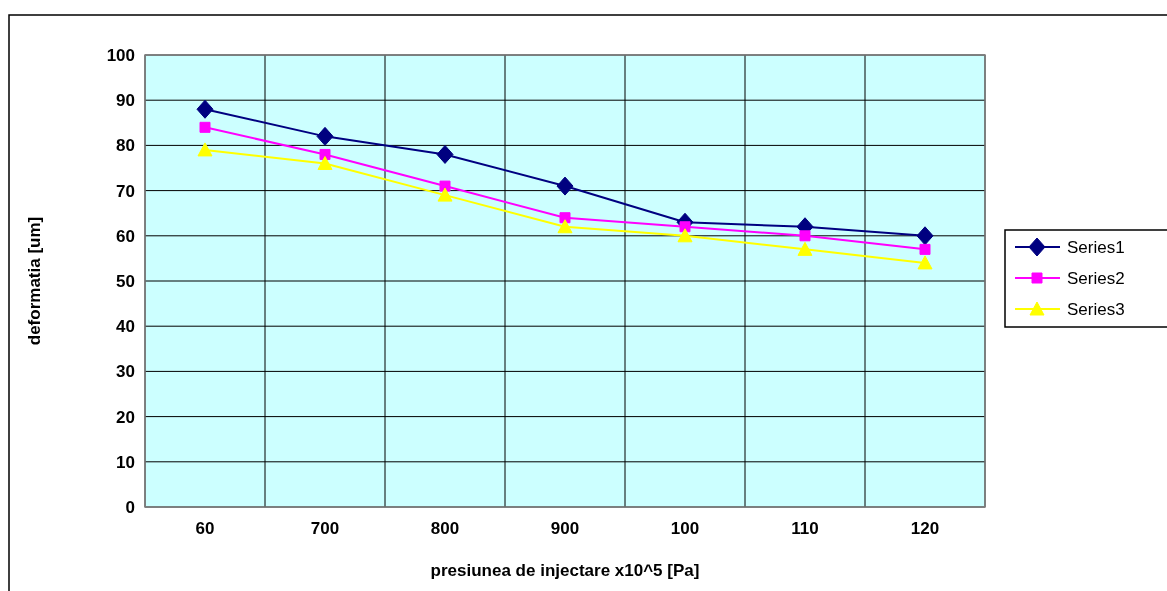  What do you see at coordinates (130, 507) in the screenshot?
I see `y-tick-label: 0` at bounding box center [130, 507].